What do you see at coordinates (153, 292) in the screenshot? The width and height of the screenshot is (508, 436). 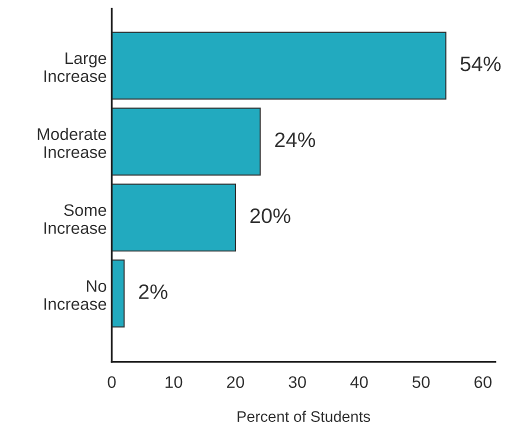 I see `data-label: 2%` at bounding box center [153, 292].